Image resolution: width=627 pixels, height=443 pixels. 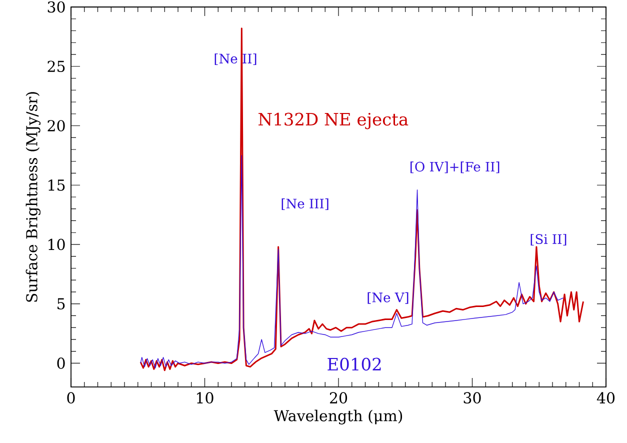 What do you see at coordinates (56, 126) in the screenshot?
I see `y-tick-label: 20` at bounding box center [56, 126].